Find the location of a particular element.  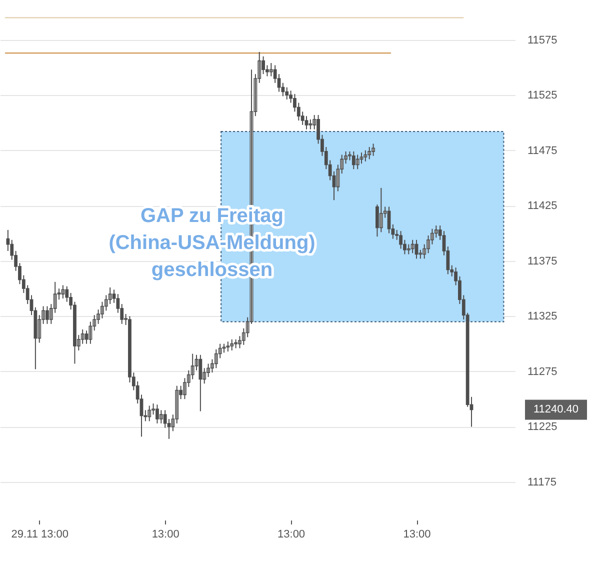

y-tick-label: 11225 is located at coordinates (543, 427).